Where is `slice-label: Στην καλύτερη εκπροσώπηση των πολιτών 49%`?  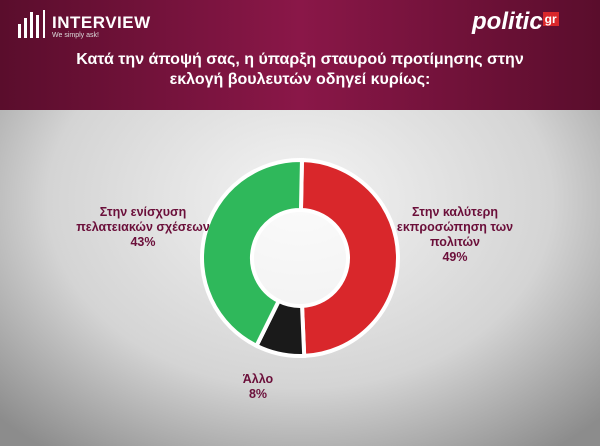 slice-label: Στην καλύτερη εκπροσώπηση των πολιτών 49% is located at coordinates (455, 235).